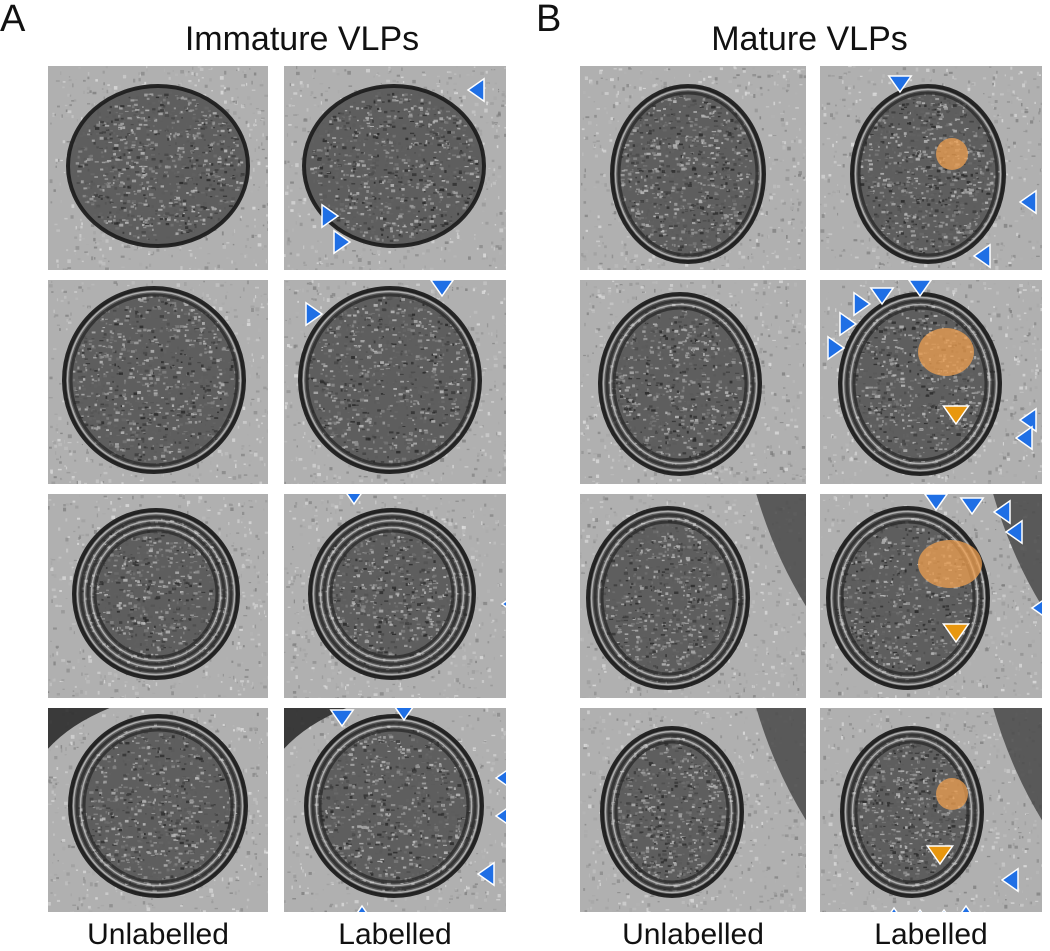  I want to click on panel-a-labelled-label: Labelled, so click(395, 935).